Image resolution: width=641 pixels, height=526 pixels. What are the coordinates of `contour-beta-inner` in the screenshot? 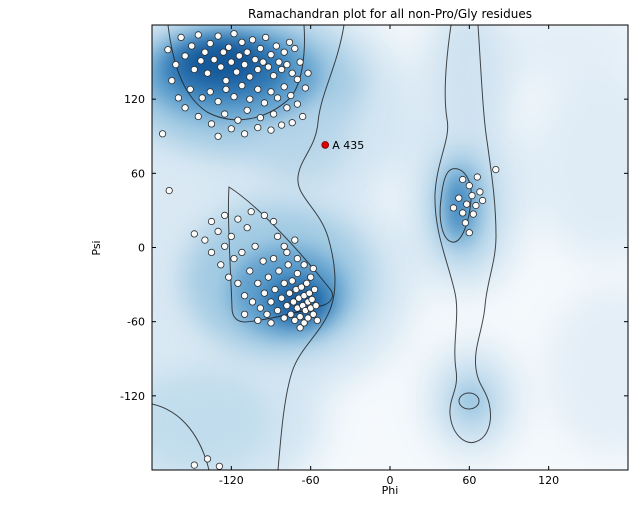 It's located at (236, 73).